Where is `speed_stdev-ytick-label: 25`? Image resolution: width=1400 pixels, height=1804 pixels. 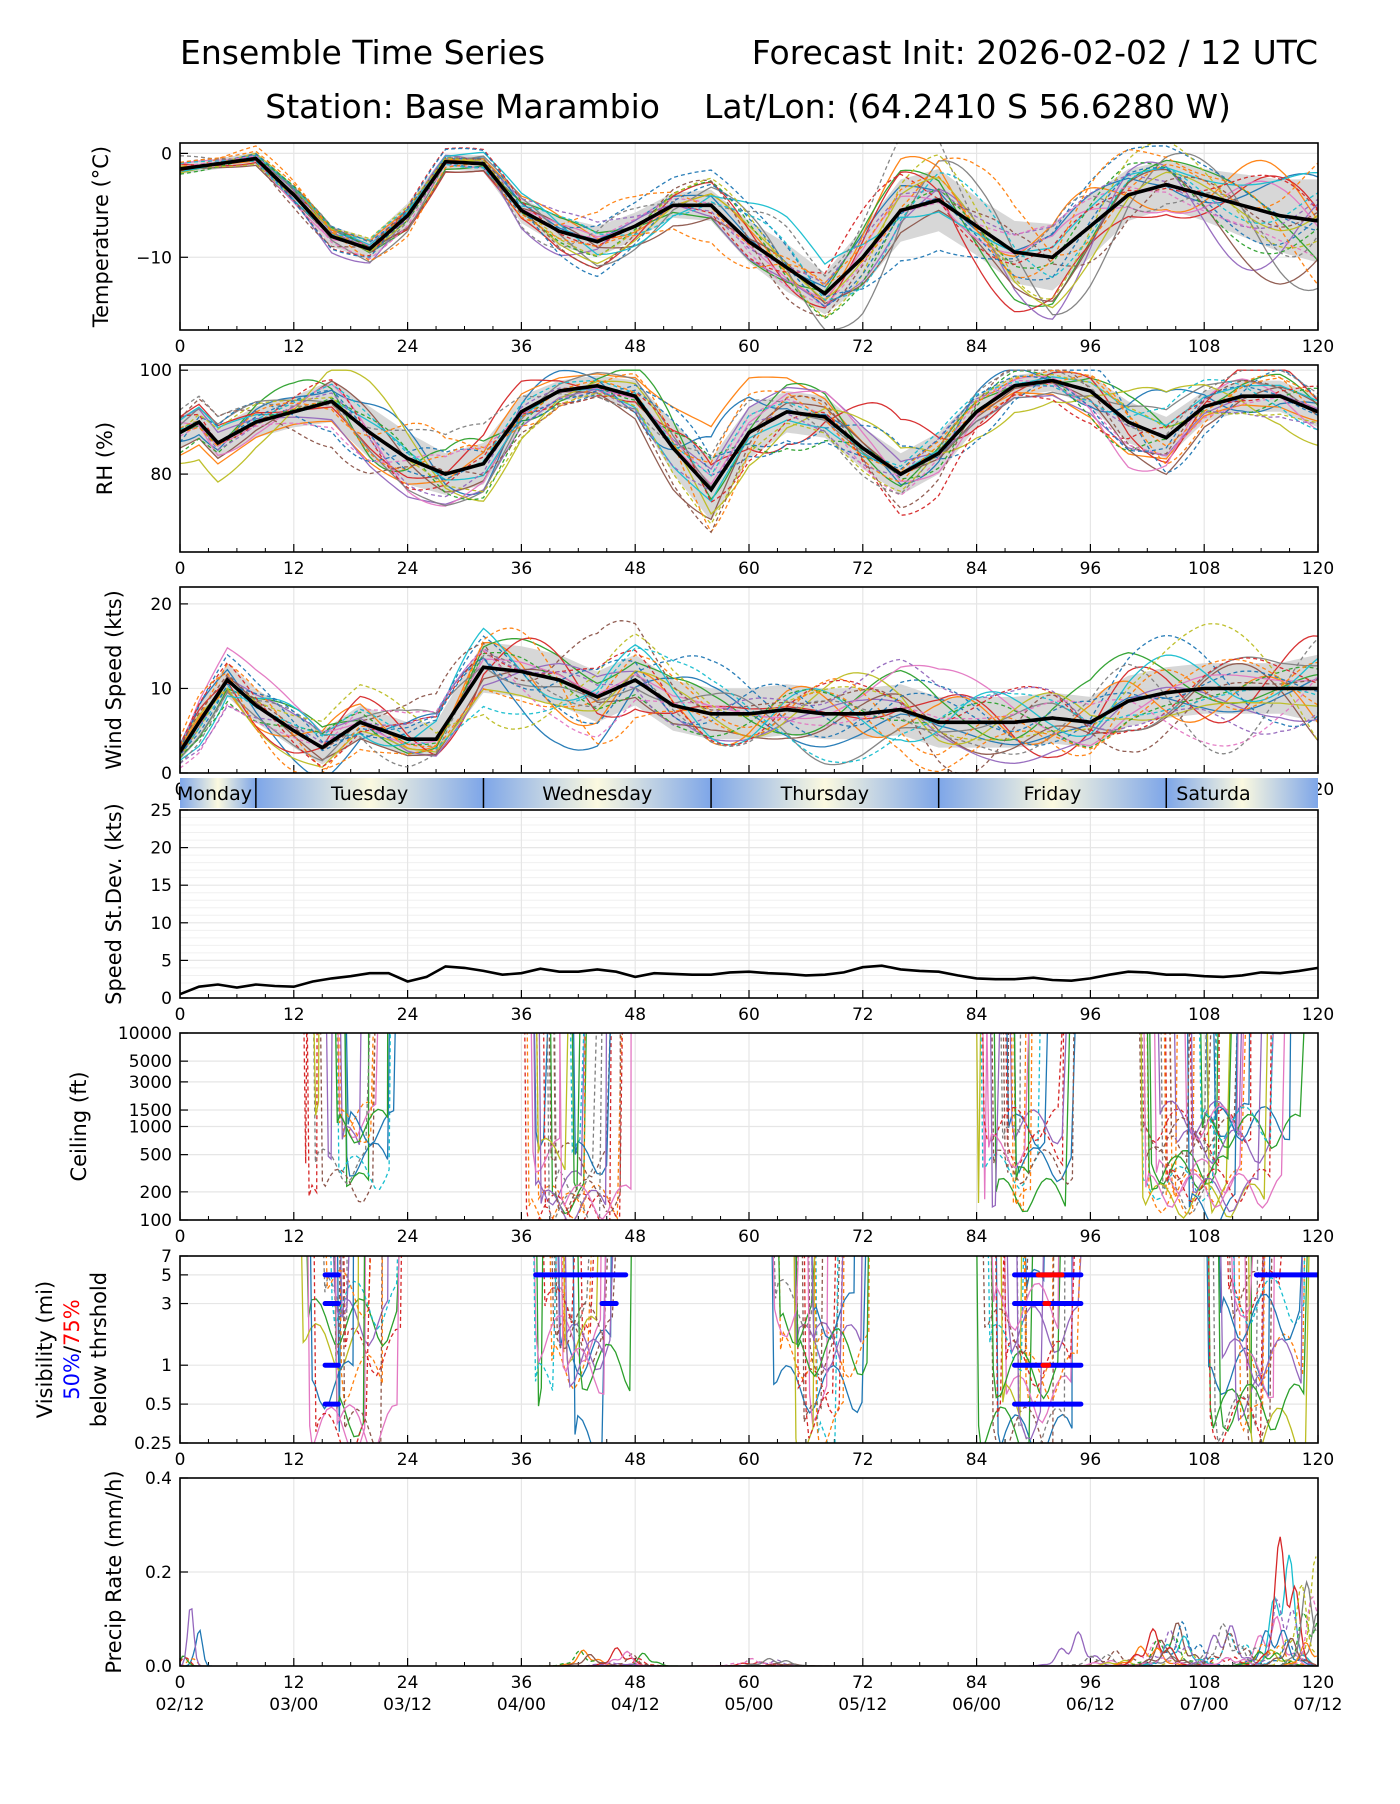 speed_stdev-ytick-label: 25 is located at coordinates (161, 811).